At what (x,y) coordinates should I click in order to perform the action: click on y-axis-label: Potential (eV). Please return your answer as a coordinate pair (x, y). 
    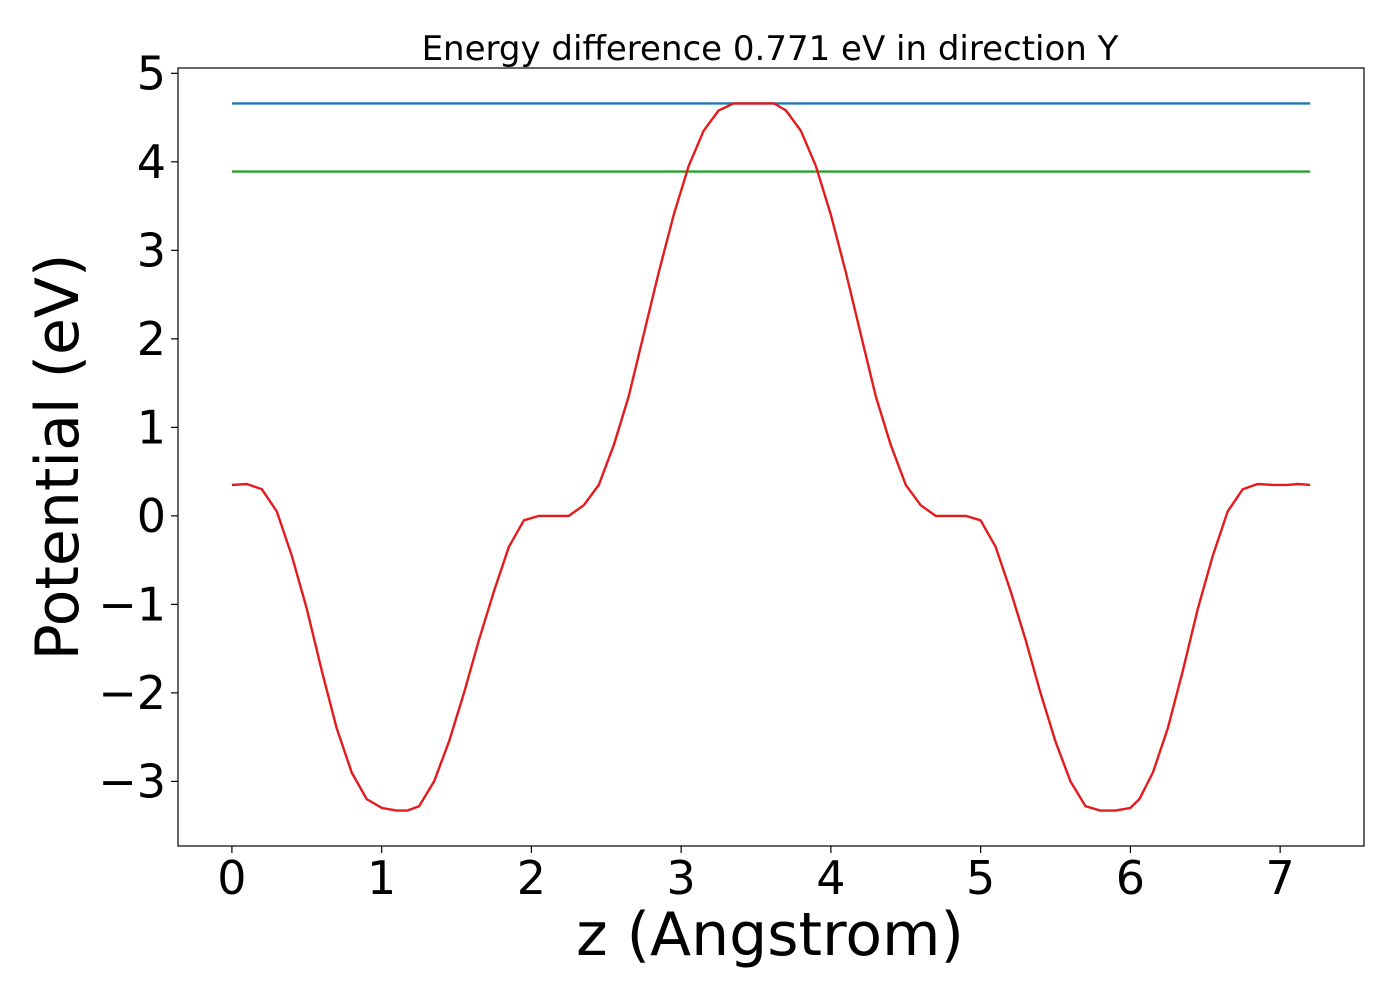
    Looking at the image, I should click on (58, 457).